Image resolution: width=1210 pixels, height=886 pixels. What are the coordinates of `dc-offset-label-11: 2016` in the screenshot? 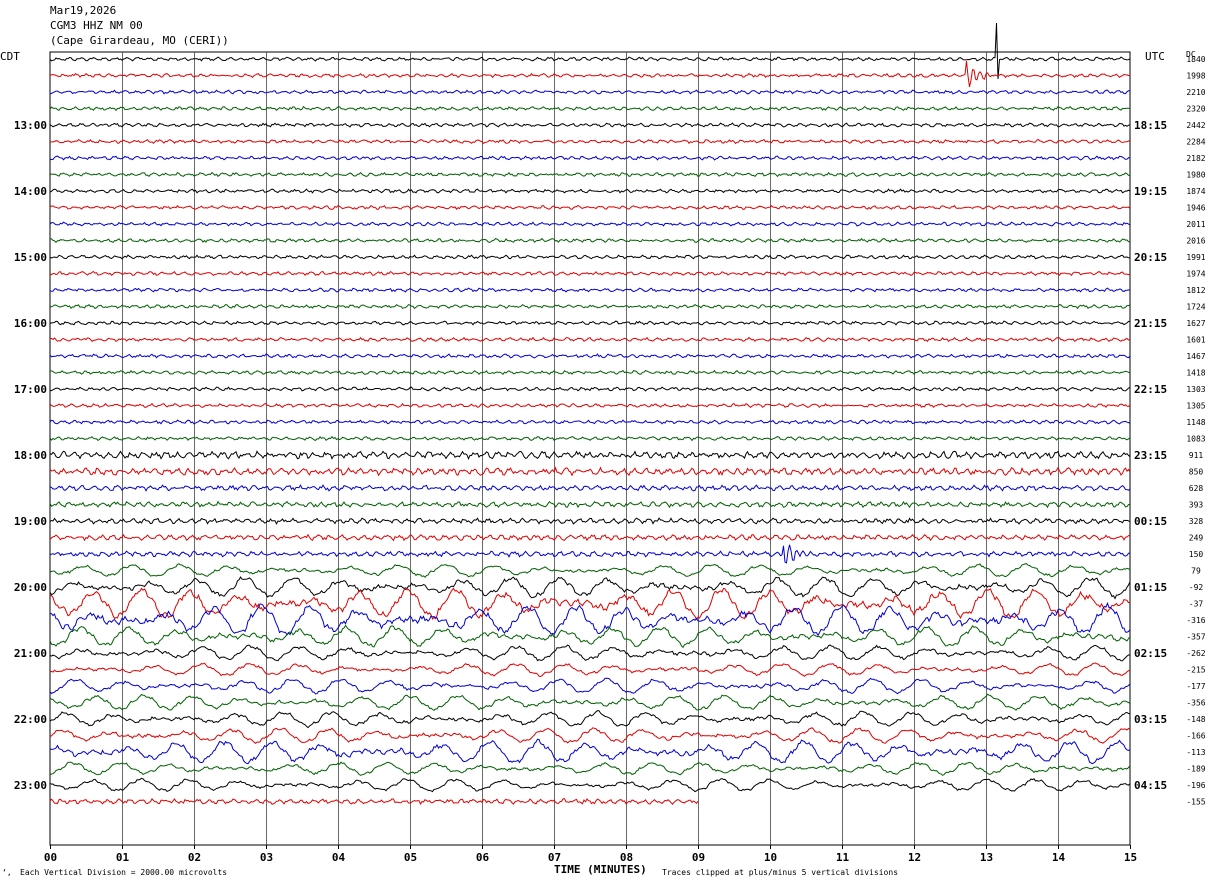 It's located at (1195, 241).